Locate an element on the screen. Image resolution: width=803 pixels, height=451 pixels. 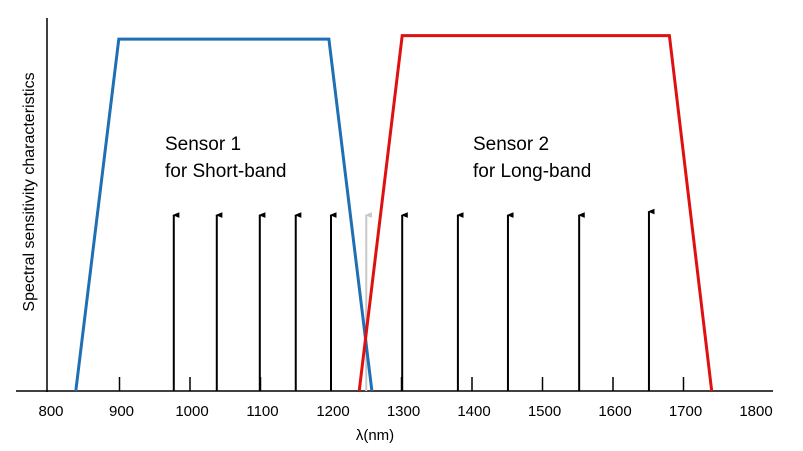
annotation: Sensor 2 is located at coordinates (511, 144).